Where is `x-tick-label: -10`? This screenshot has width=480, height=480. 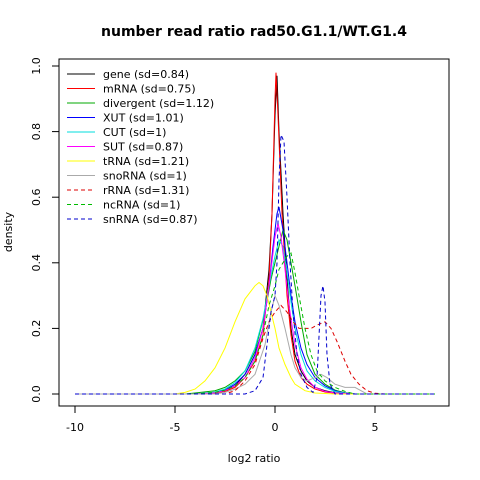 x-tick-label: -10 is located at coordinates (75, 427).